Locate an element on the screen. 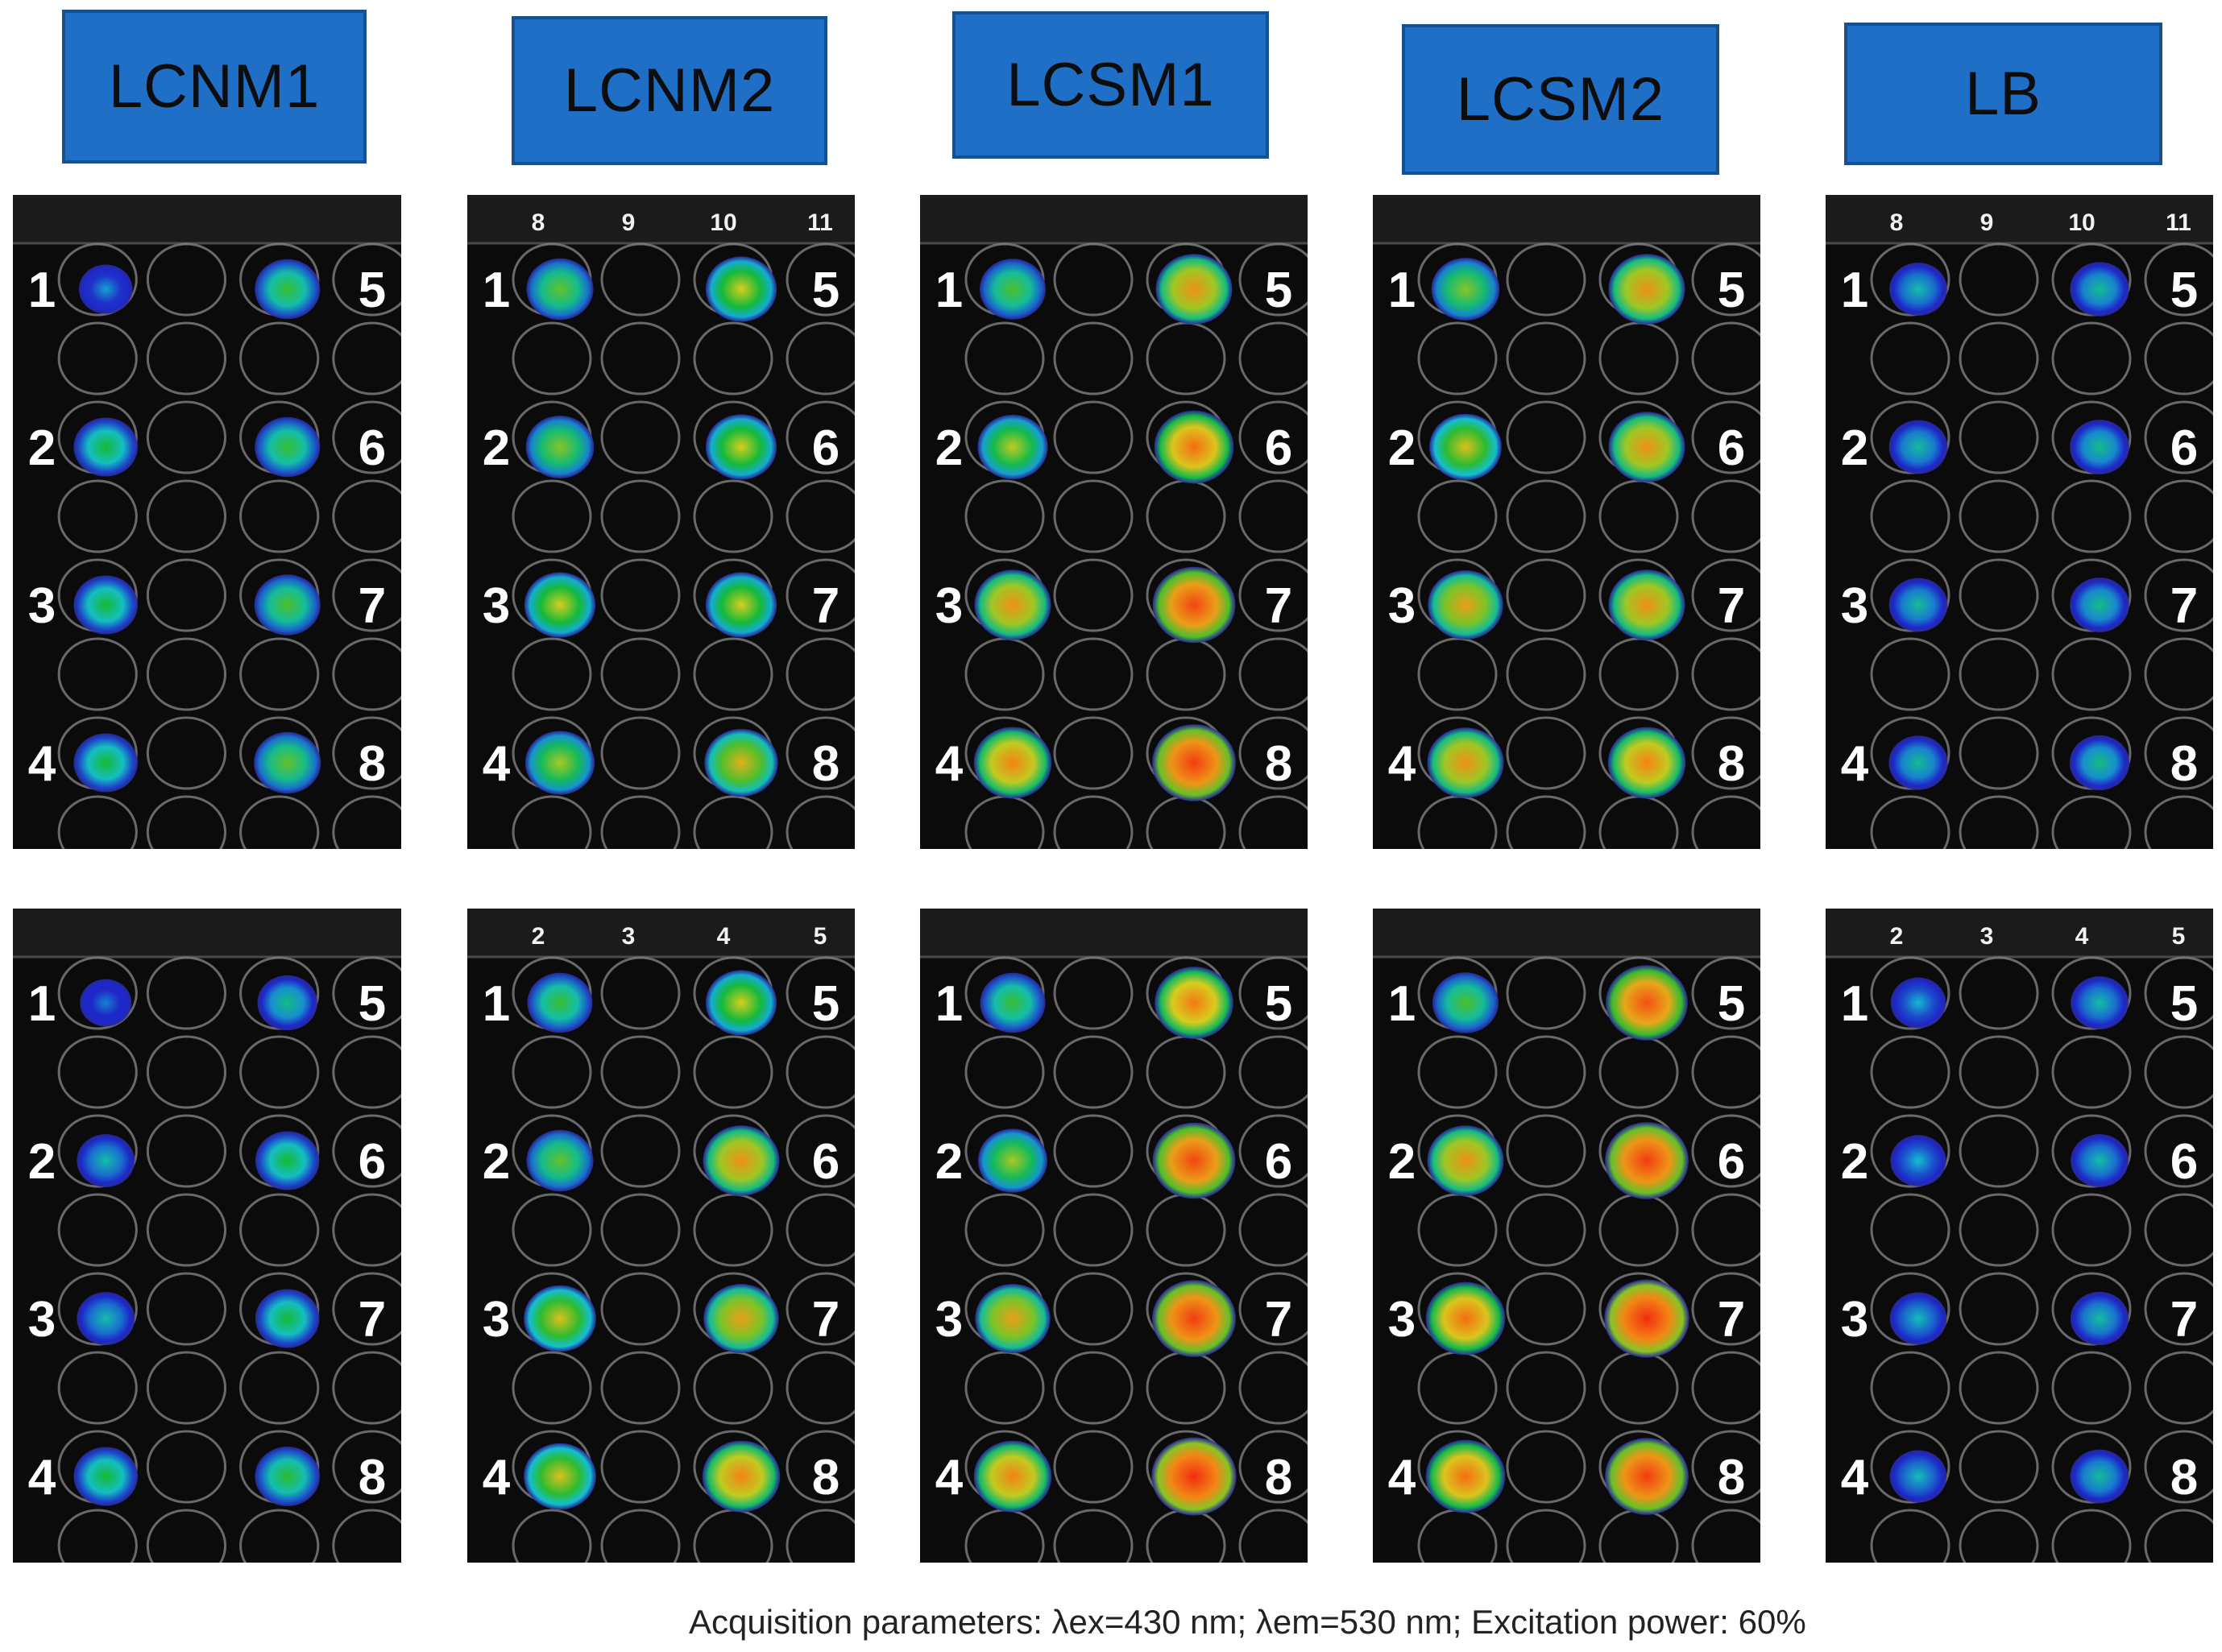 The image size is (2222, 1652). column-number: 11 is located at coordinates (820, 222).